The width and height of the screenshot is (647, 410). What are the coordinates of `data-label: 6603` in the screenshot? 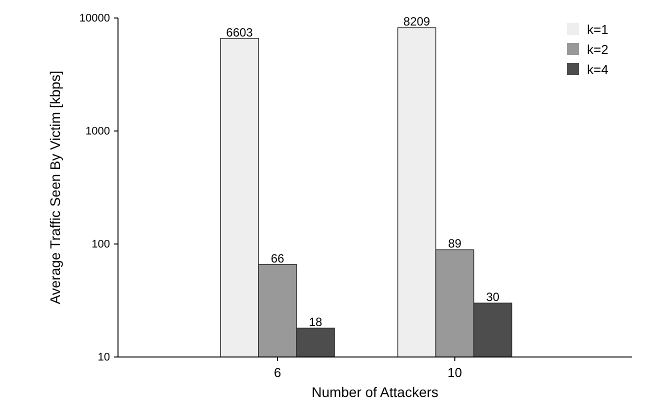 It's located at (240, 32).